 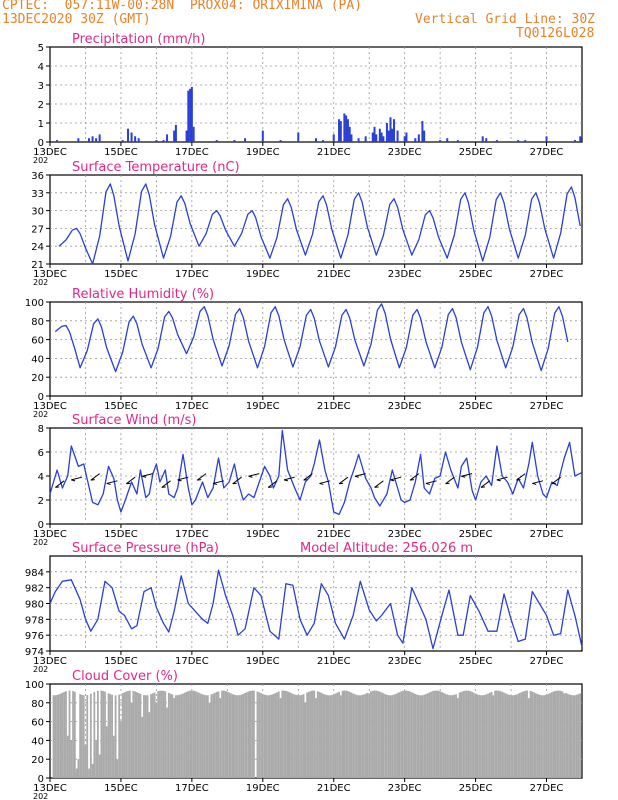 What do you see at coordinates (37, 322) in the screenshot?
I see `rh-ytick-label: 80` at bounding box center [37, 322].